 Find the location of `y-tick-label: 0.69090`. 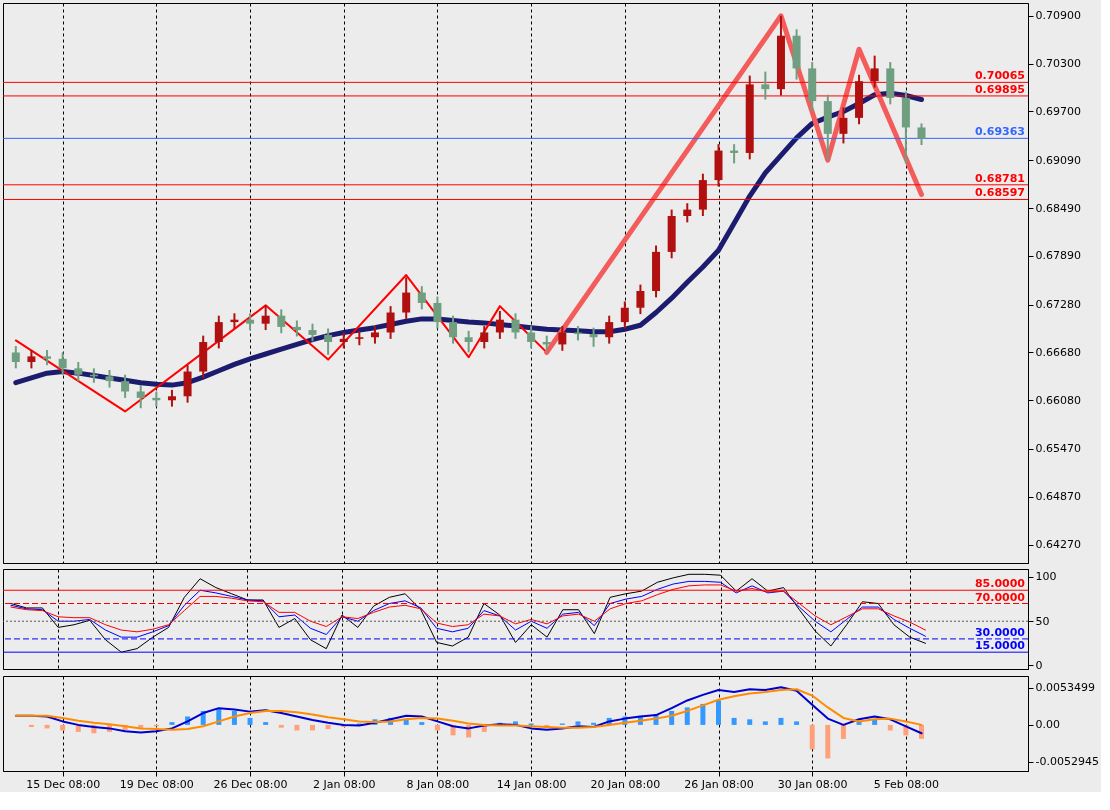

y-tick-label: 0.69090 is located at coordinates (1058, 160).